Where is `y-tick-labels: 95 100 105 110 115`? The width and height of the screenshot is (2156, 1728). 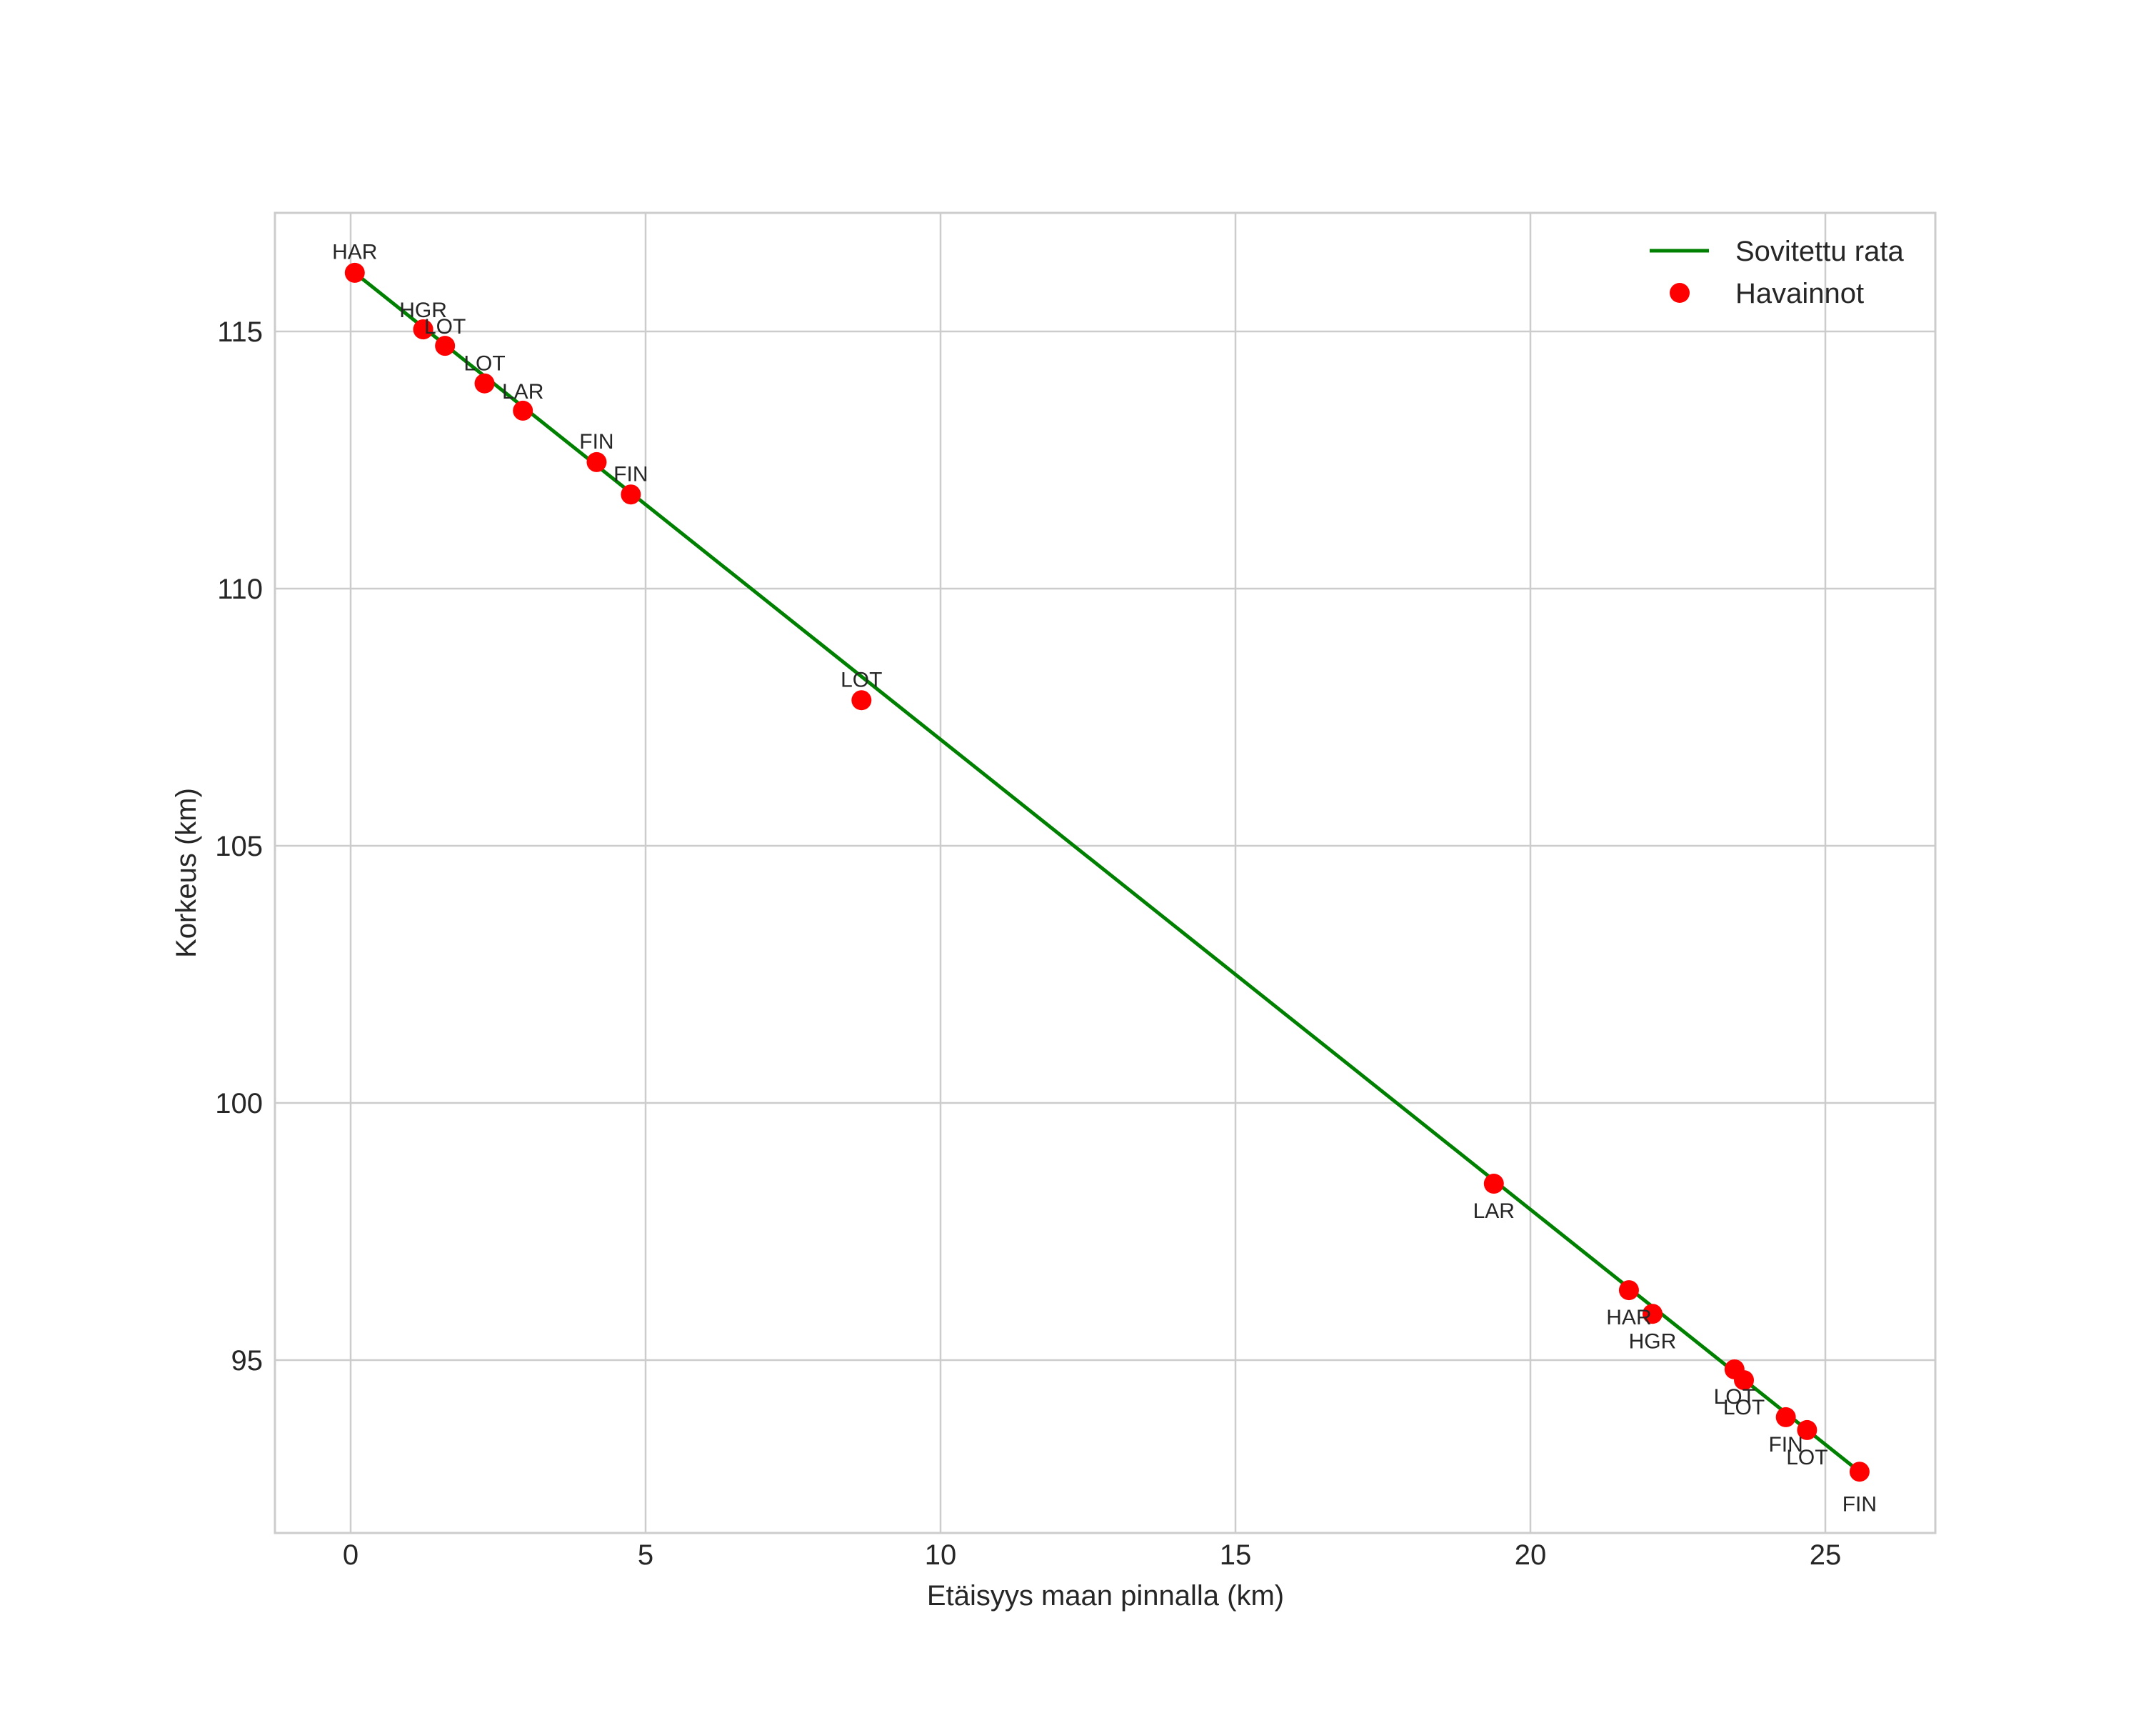
y-tick-labels: 95 100 105 110 115 is located at coordinates (239, 846).